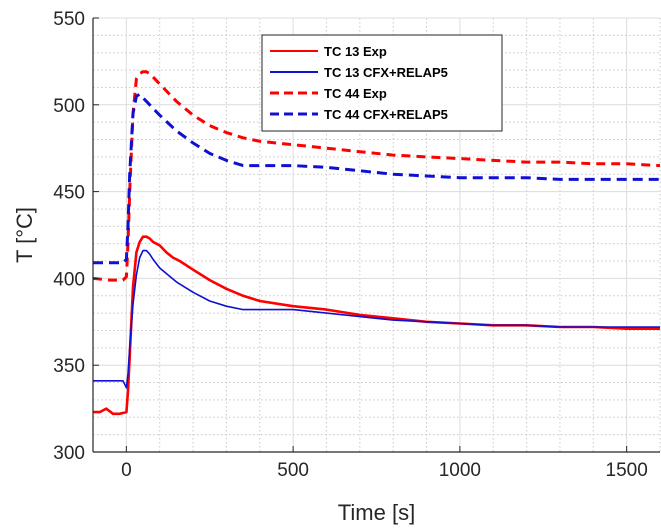 Image resolution: width=661 pixels, height=528 pixels. Describe the element at coordinates (355, 93) in the screenshot. I see `legend-label: TC 44 Exp` at that location.